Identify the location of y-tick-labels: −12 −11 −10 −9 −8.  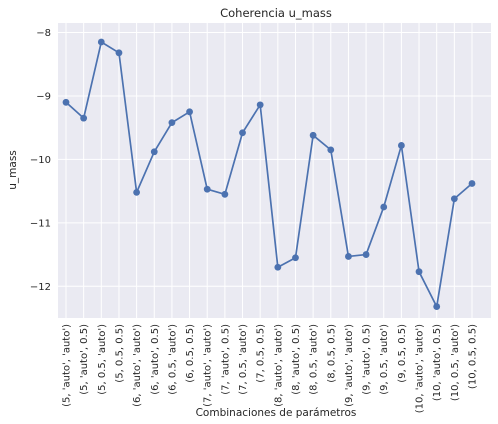
(40, 160).